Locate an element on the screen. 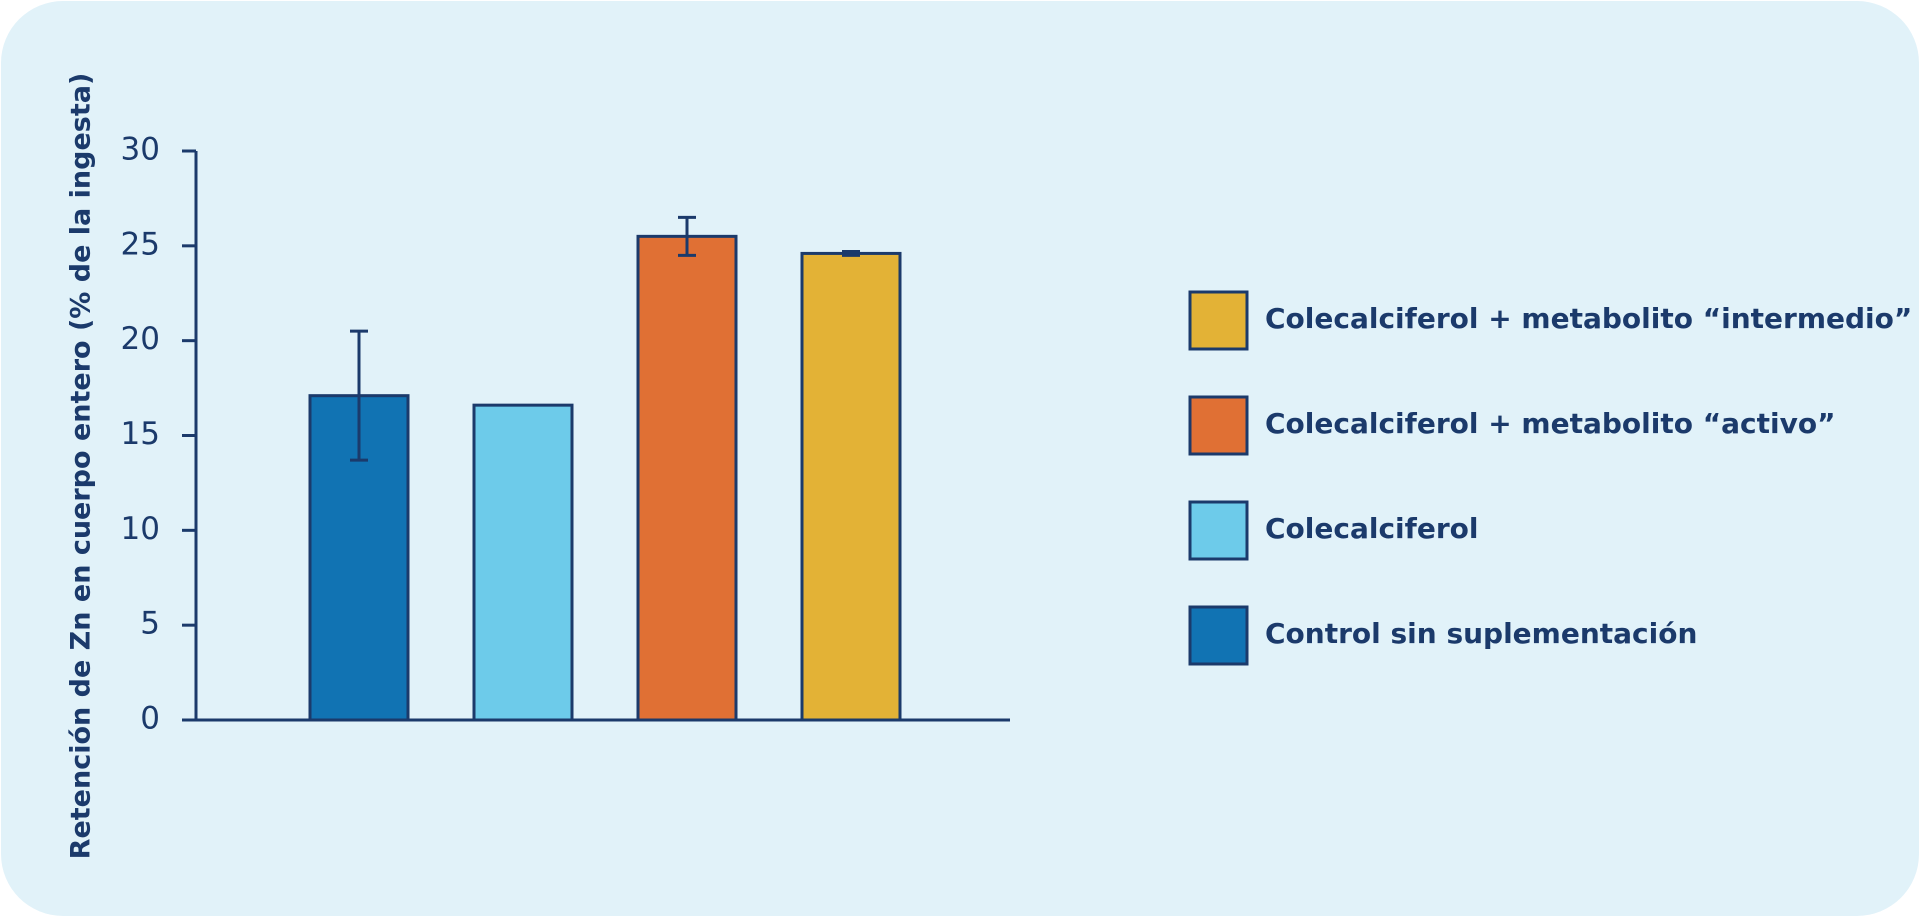 This screenshot has width=1920, height=921. y-tick-label: 20 is located at coordinates (140, 339).